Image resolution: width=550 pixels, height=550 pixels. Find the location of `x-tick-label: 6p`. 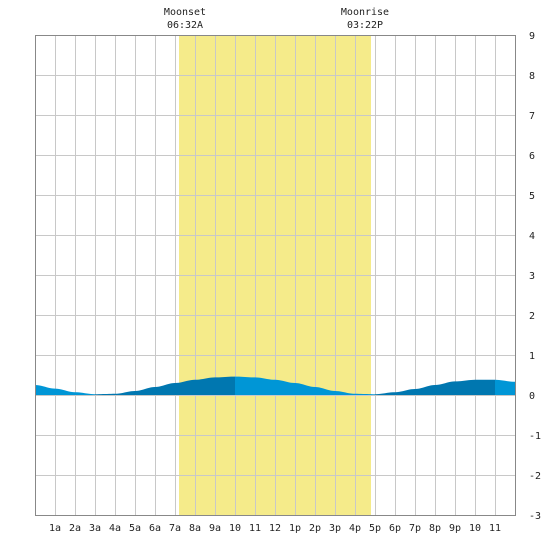

x-tick-label: 6p is located at coordinates (395, 528).